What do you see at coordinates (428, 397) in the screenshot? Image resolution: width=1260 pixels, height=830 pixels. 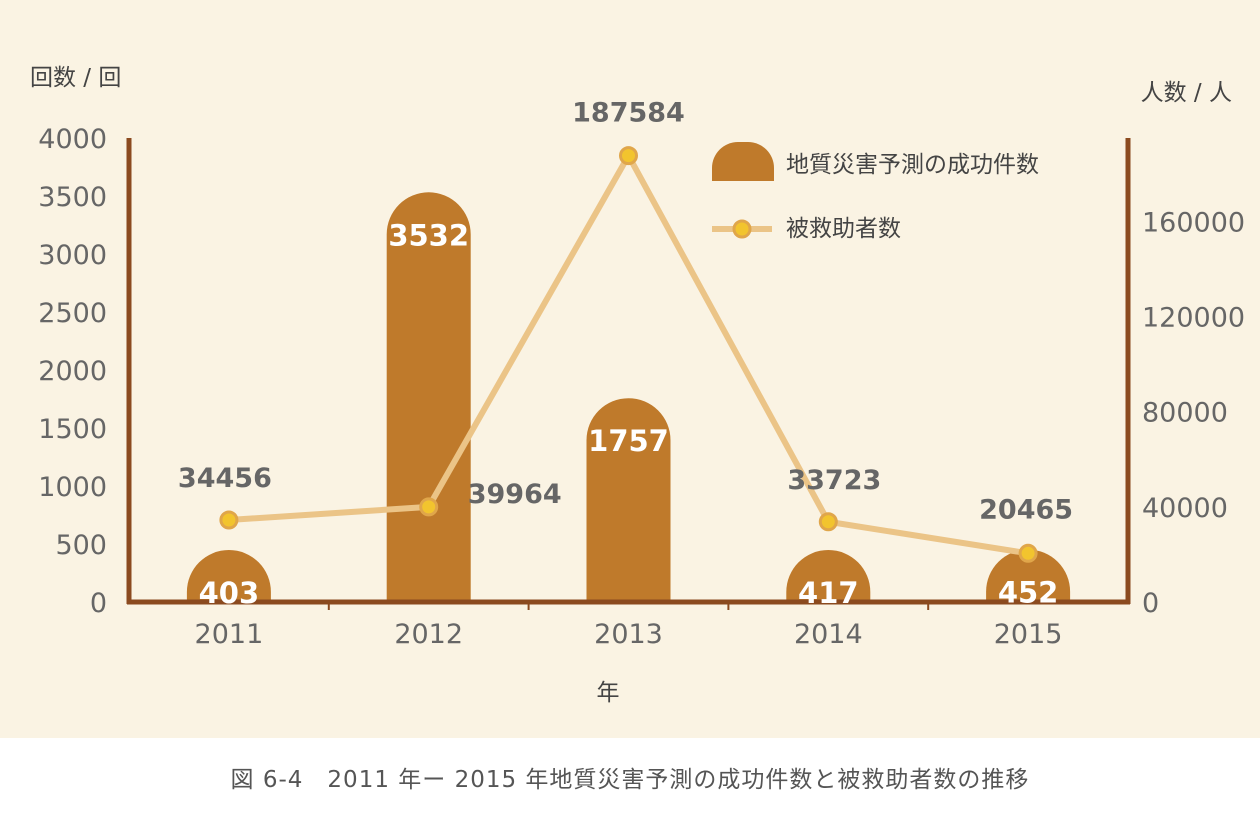 I see `bar-2012` at bounding box center [428, 397].